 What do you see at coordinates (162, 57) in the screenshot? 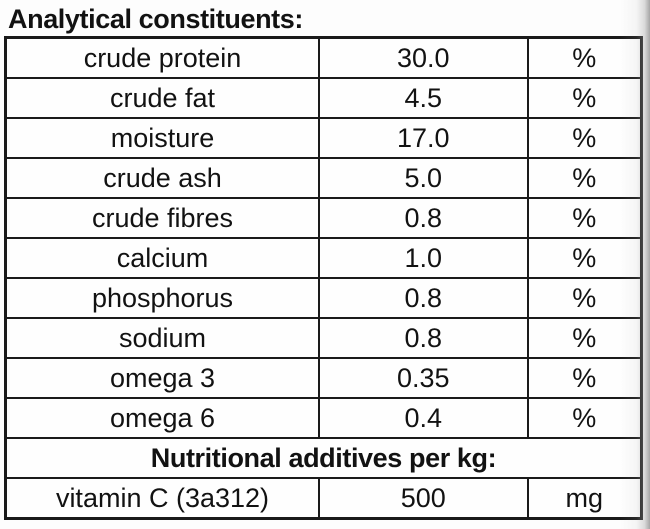
I see `nutrient-name-cell: crude protein` at bounding box center [162, 57].